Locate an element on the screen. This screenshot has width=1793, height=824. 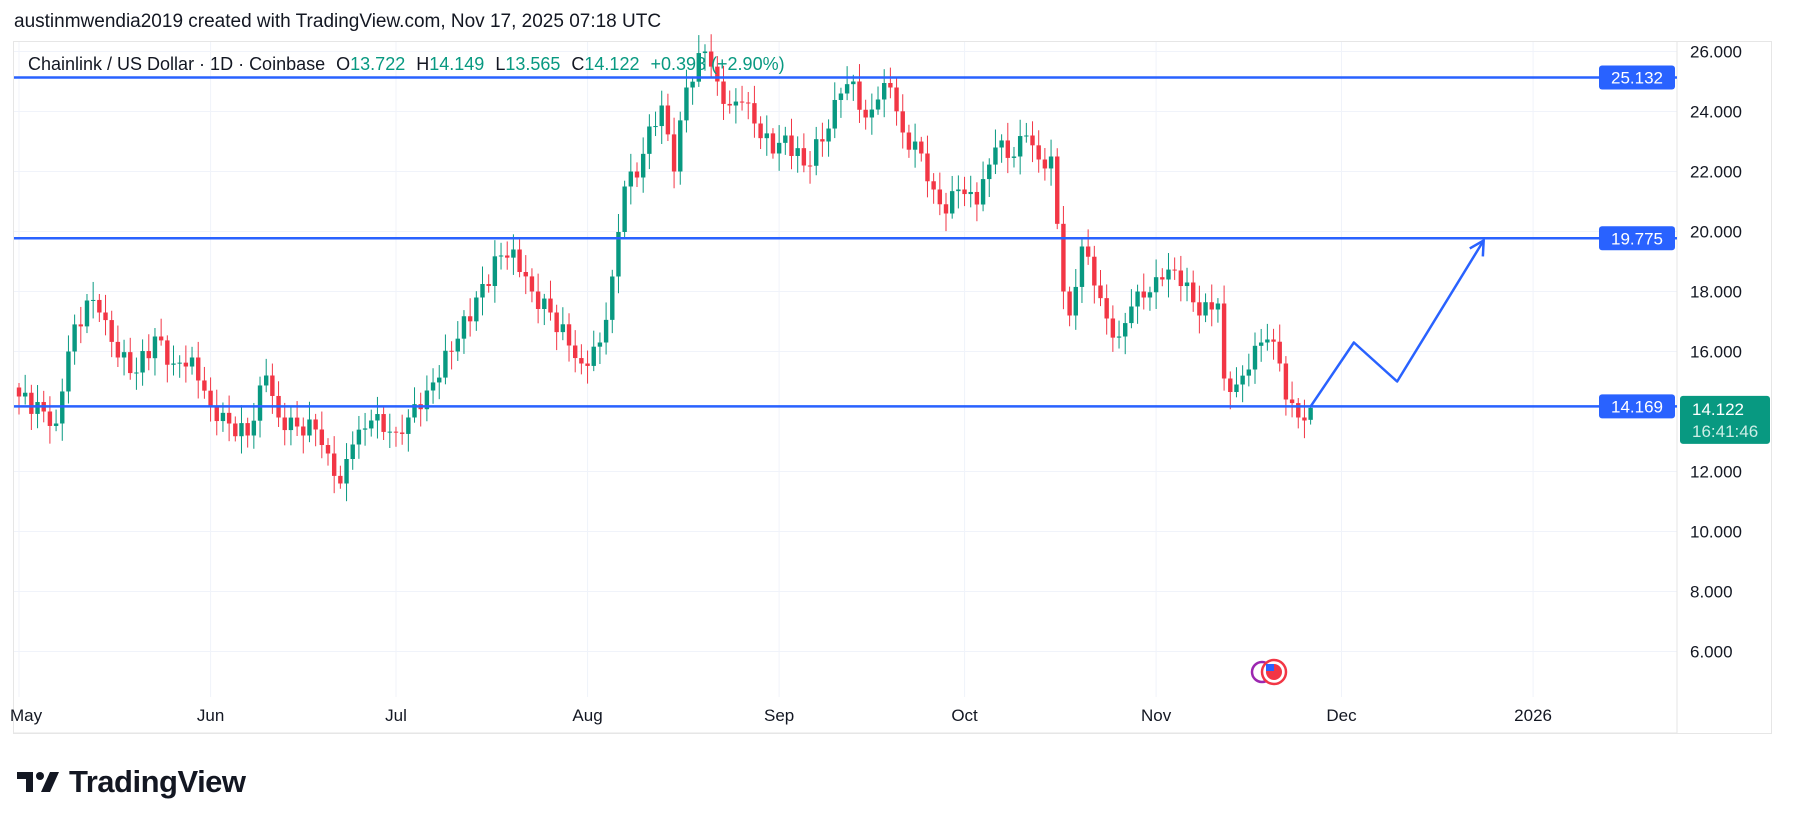
price-axis-label: 16.000 is located at coordinates (1716, 352).